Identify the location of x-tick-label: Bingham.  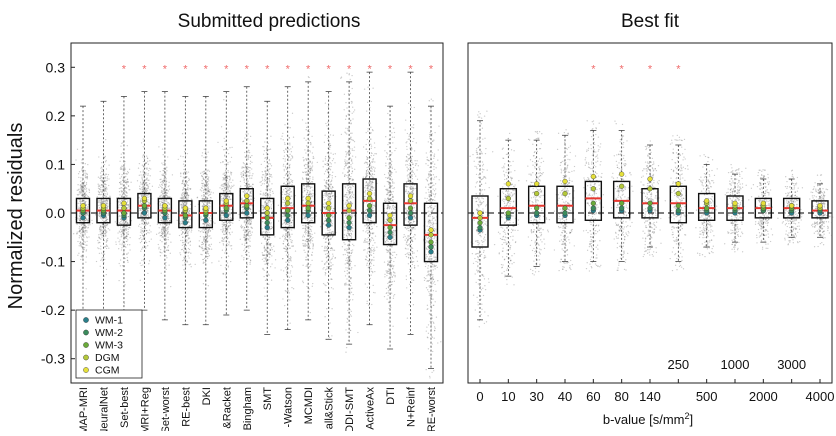
(248, 408).